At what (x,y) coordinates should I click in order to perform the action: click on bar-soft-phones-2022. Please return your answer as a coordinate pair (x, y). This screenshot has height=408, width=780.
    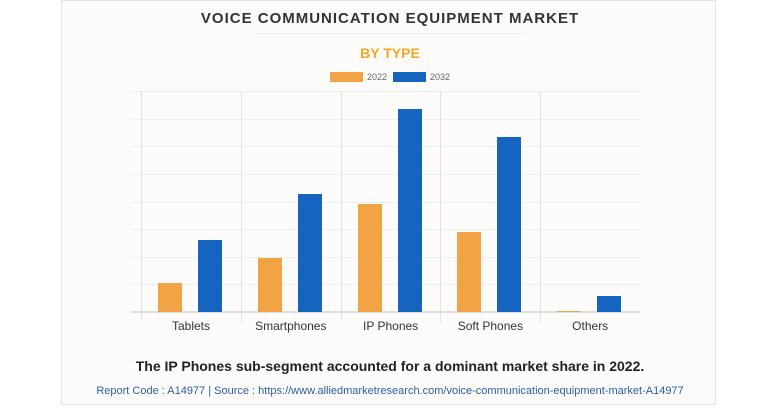
    Looking at the image, I should click on (469, 272).